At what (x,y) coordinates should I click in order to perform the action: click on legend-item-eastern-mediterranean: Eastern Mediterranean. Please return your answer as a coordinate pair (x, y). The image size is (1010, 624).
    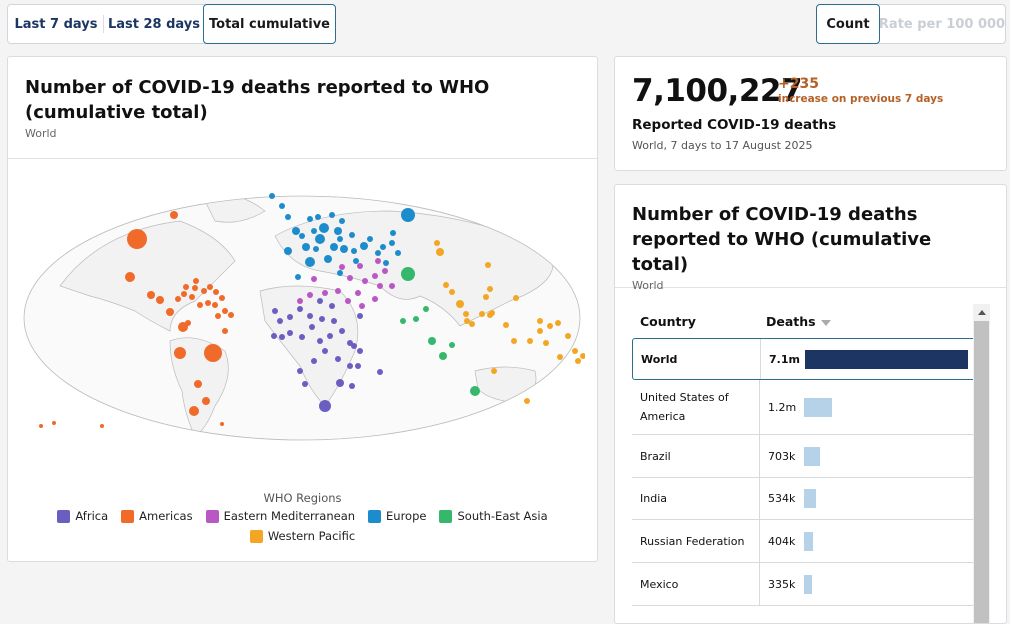
    Looking at the image, I should click on (280, 516).